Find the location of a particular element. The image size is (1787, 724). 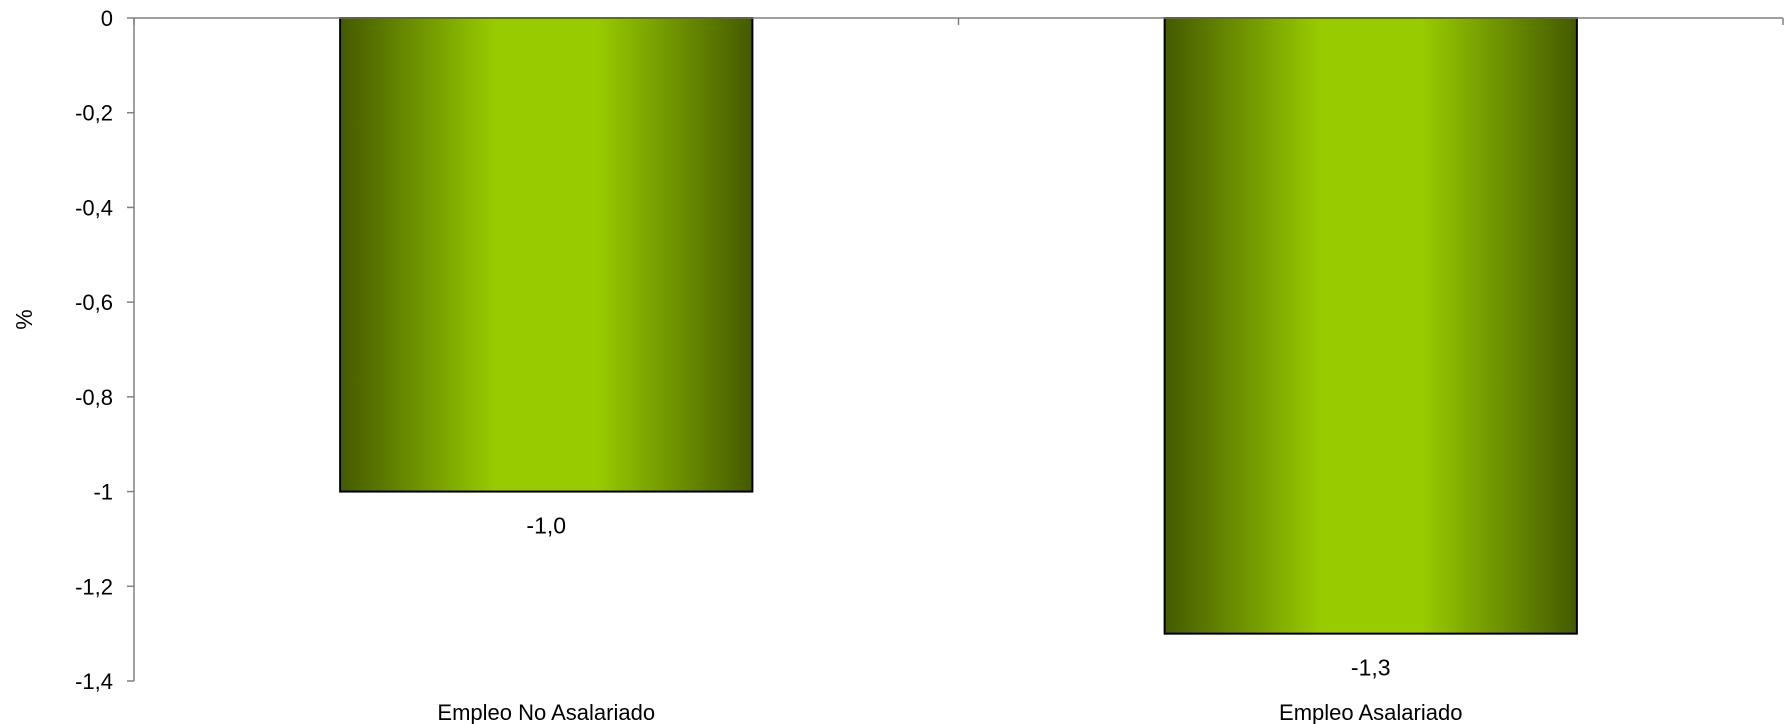

data-label-1: -1,3 is located at coordinates (1371, 668).